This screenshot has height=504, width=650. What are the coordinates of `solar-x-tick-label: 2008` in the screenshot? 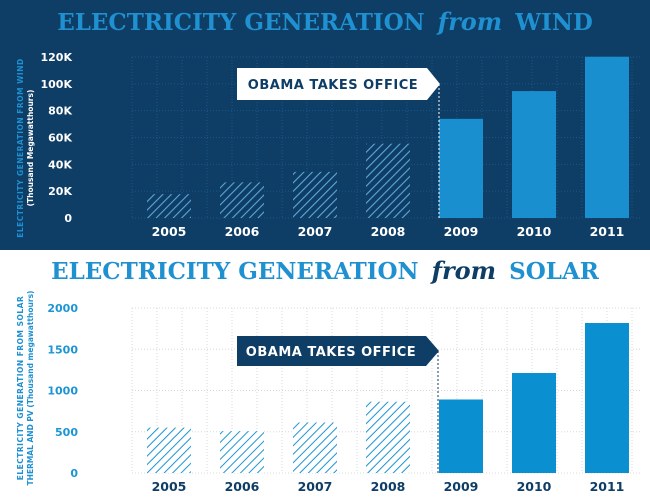 It's located at (388, 486).